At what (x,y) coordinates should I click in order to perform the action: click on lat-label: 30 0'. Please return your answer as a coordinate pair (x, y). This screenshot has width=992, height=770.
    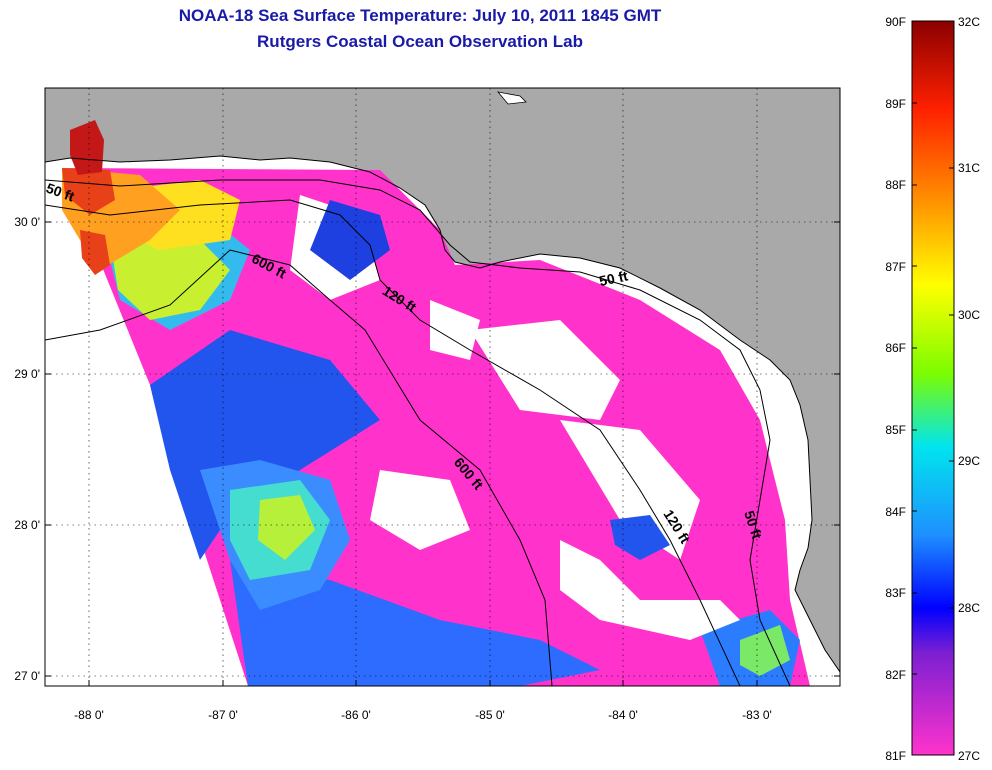
    Looking at the image, I should click on (27, 222).